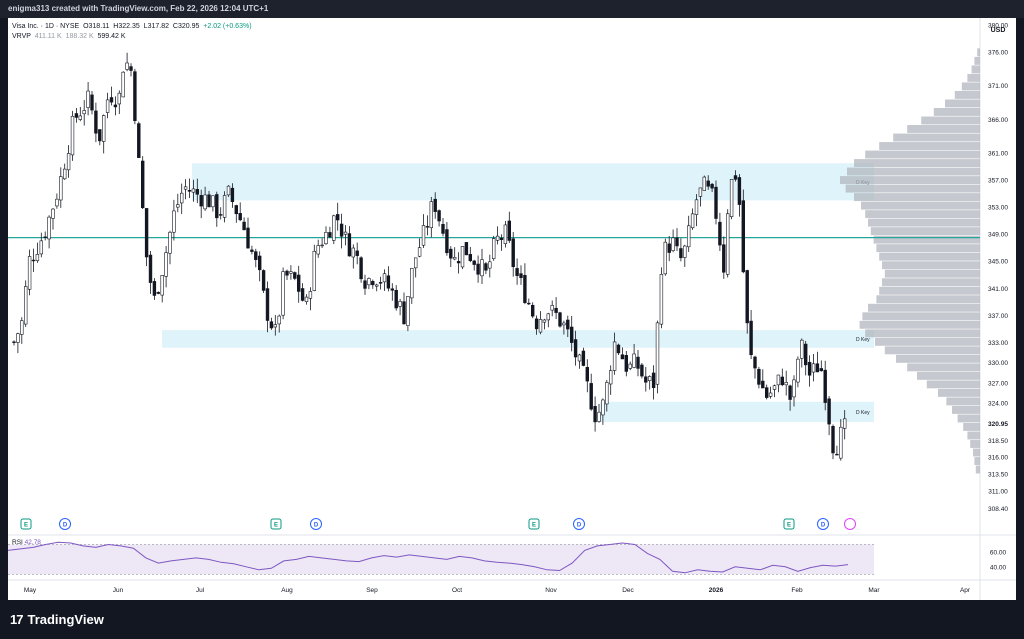 This screenshot has height=639, width=1024. I want to click on dividend-marker-icon, so click(65, 524).